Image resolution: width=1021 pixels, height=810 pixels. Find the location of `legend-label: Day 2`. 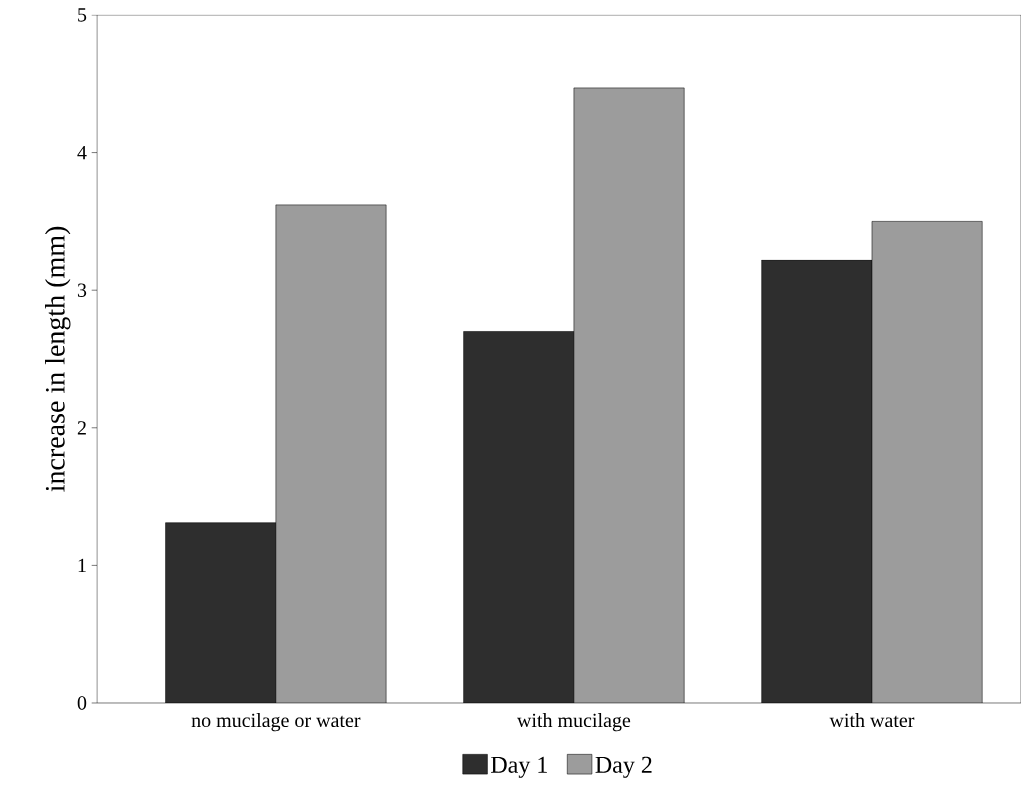

legend-label: Day 2 is located at coordinates (623, 767).